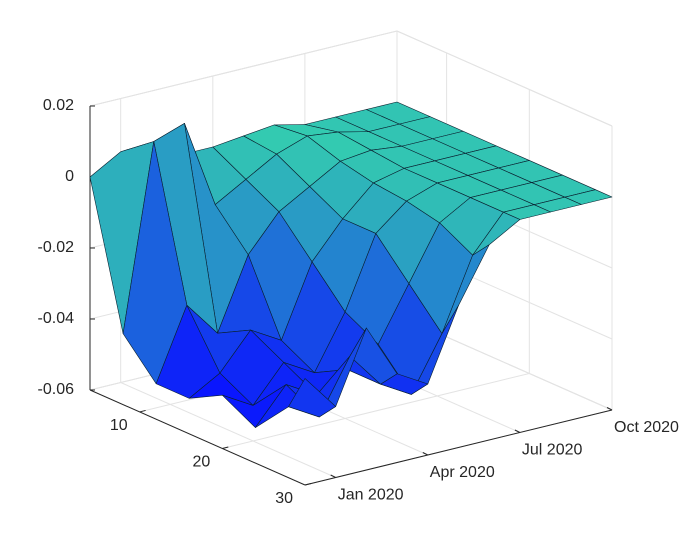 The image size is (682, 542). What do you see at coordinates (462, 472) in the screenshot?
I see `x-tick-label: Apr 2020` at bounding box center [462, 472].